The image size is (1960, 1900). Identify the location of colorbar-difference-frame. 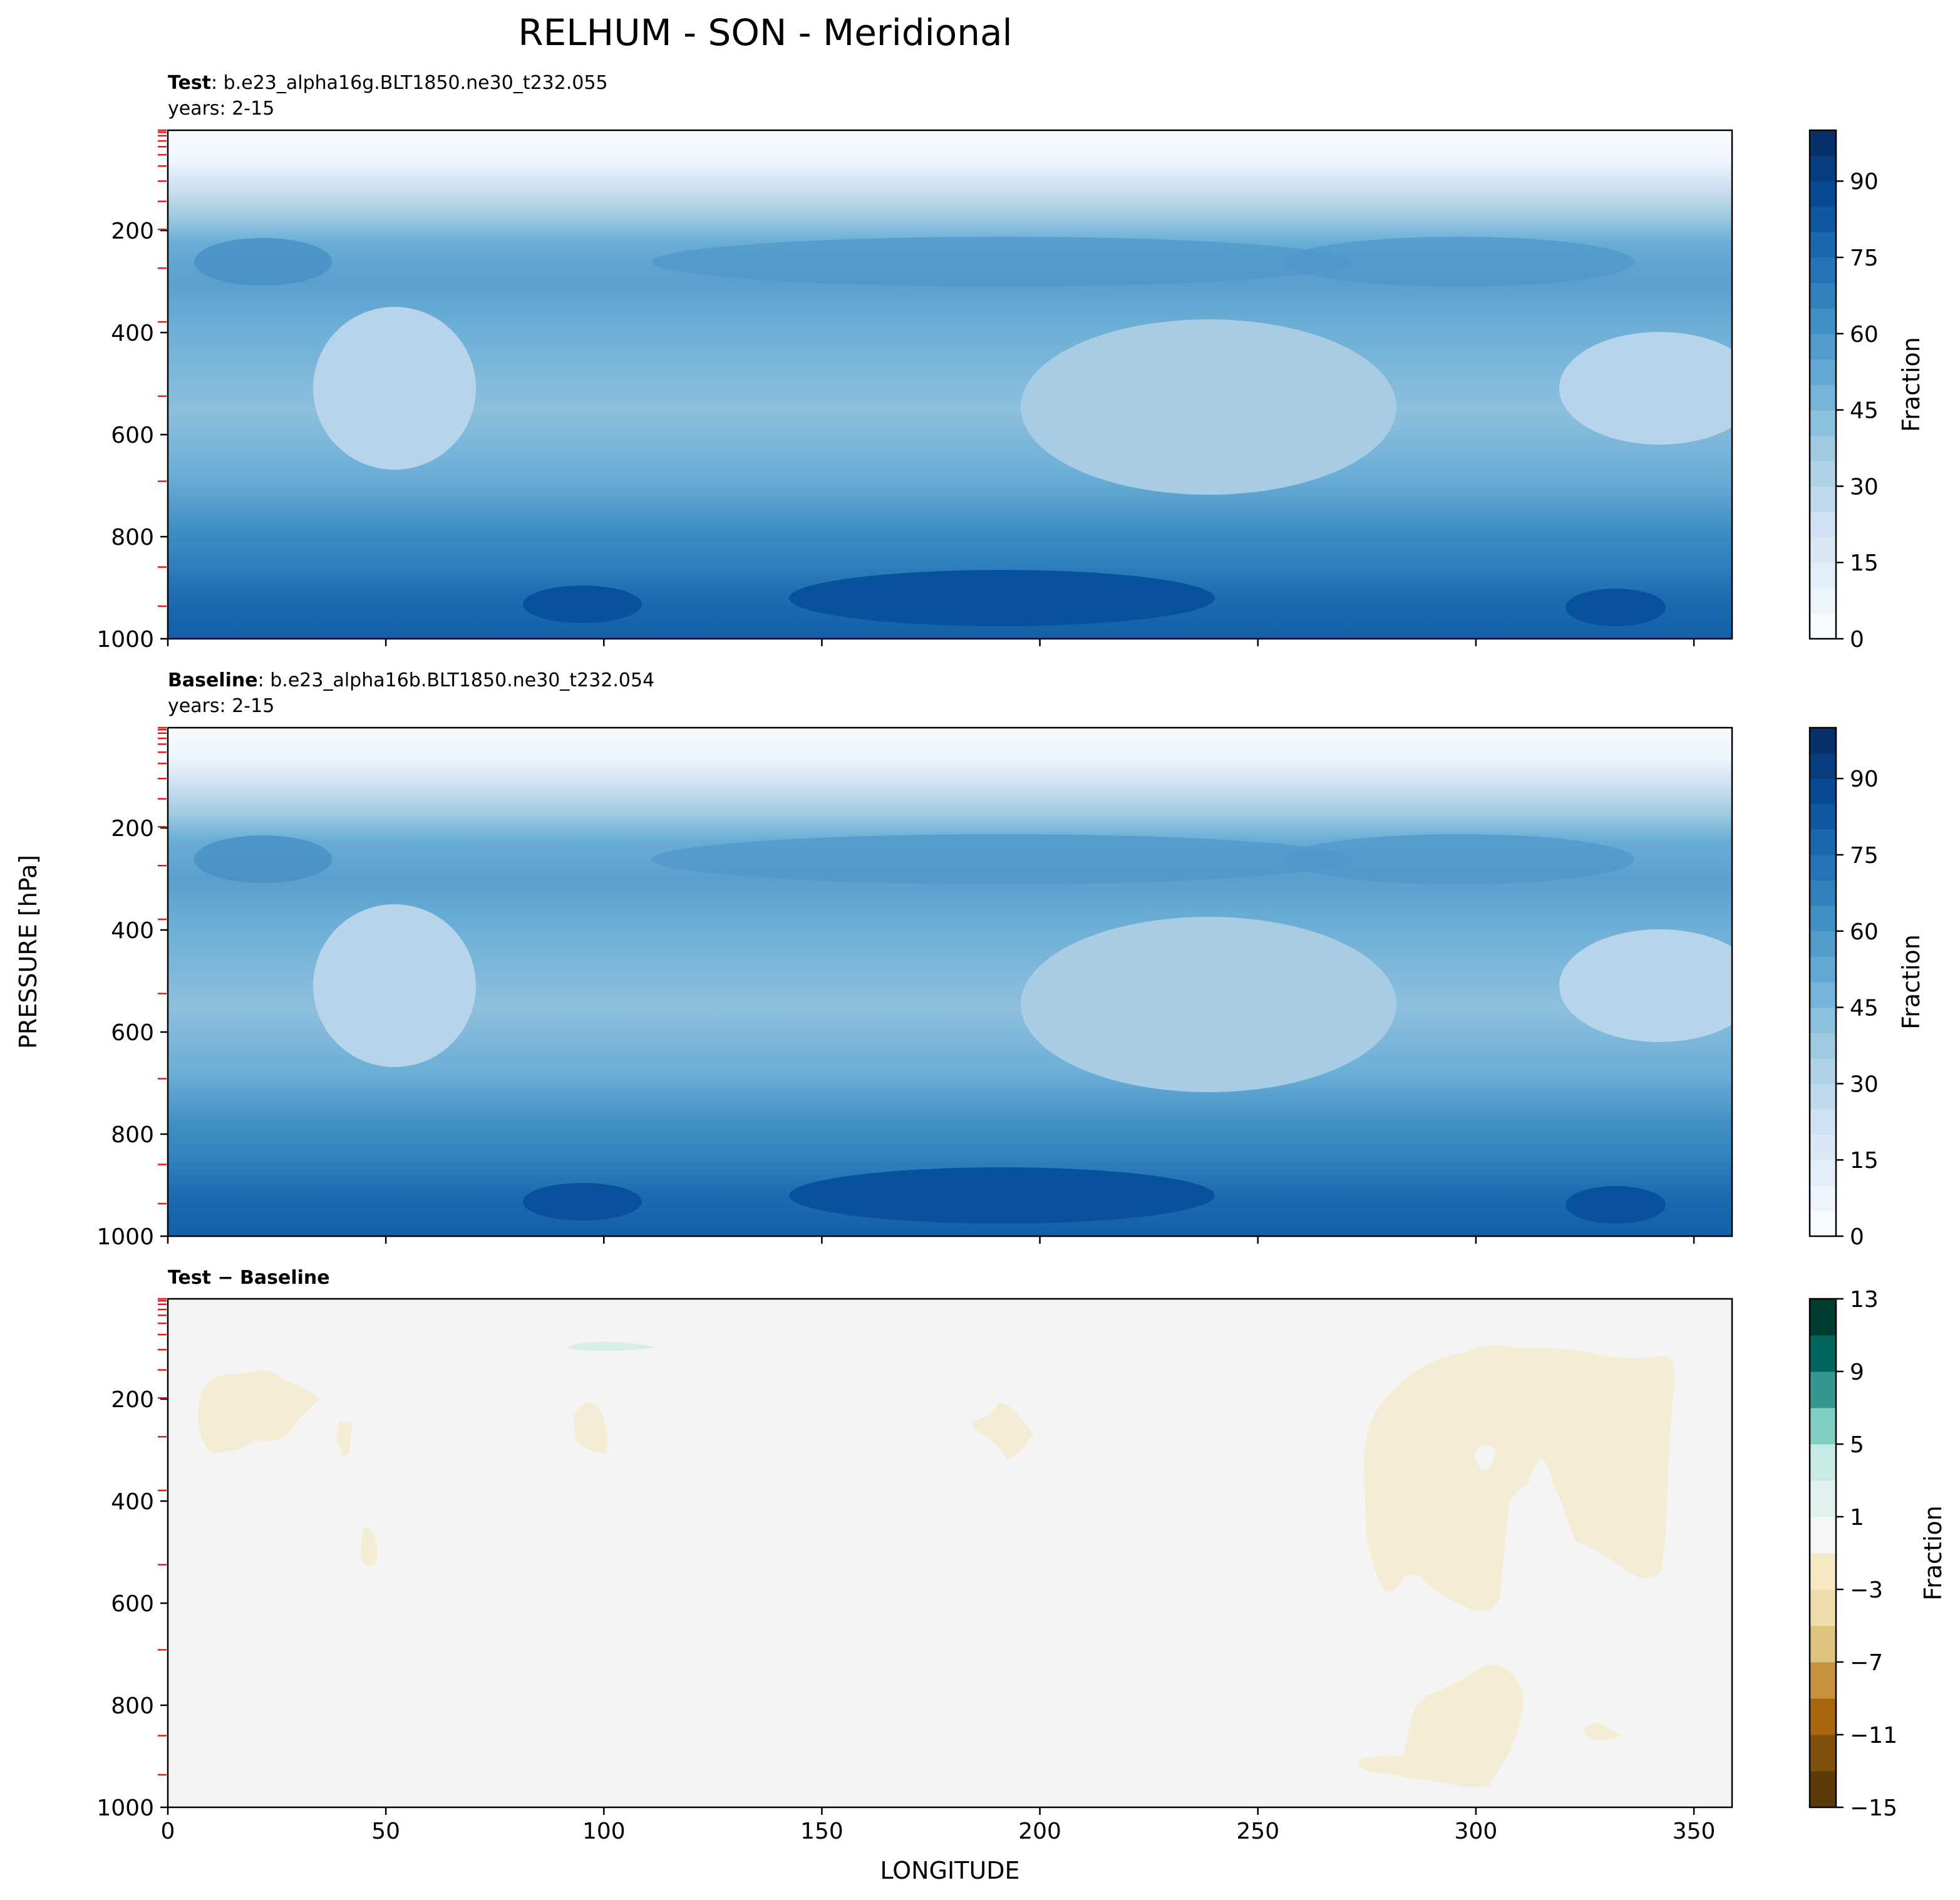
(1823, 1553).